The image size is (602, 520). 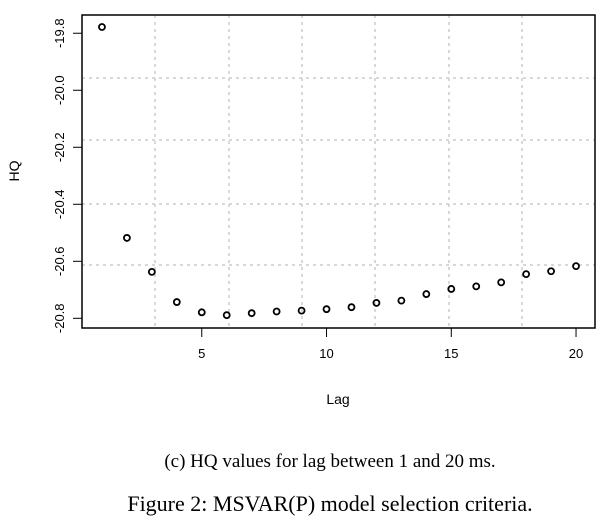 What do you see at coordinates (390, 344) in the screenshot?
I see `x-axis: 5 10 15 20` at bounding box center [390, 344].